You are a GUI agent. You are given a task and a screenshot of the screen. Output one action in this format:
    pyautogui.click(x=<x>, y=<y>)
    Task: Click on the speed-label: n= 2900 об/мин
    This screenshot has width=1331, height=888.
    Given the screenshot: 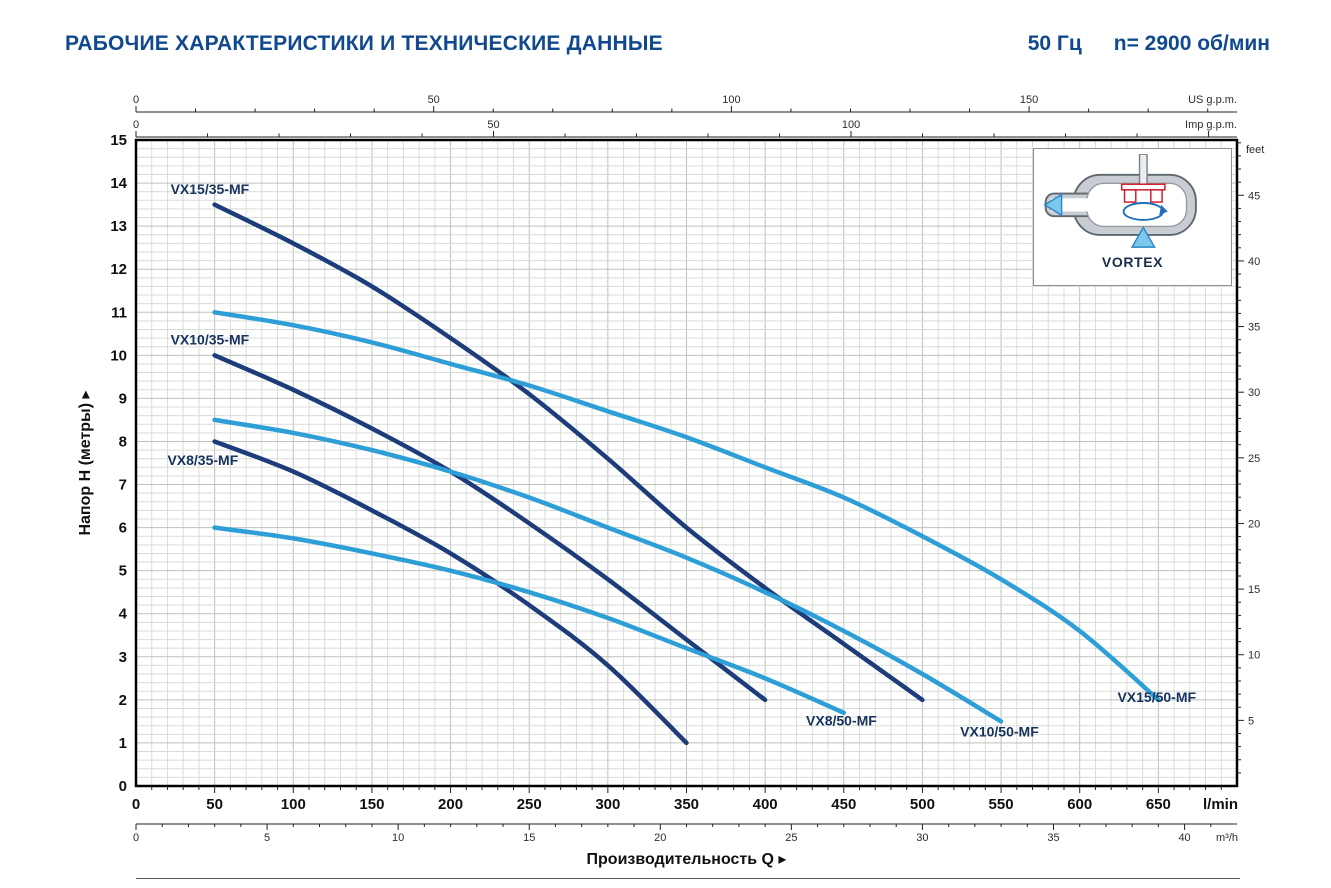 What is the action you would take?
    pyautogui.click(x=1191, y=43)
    